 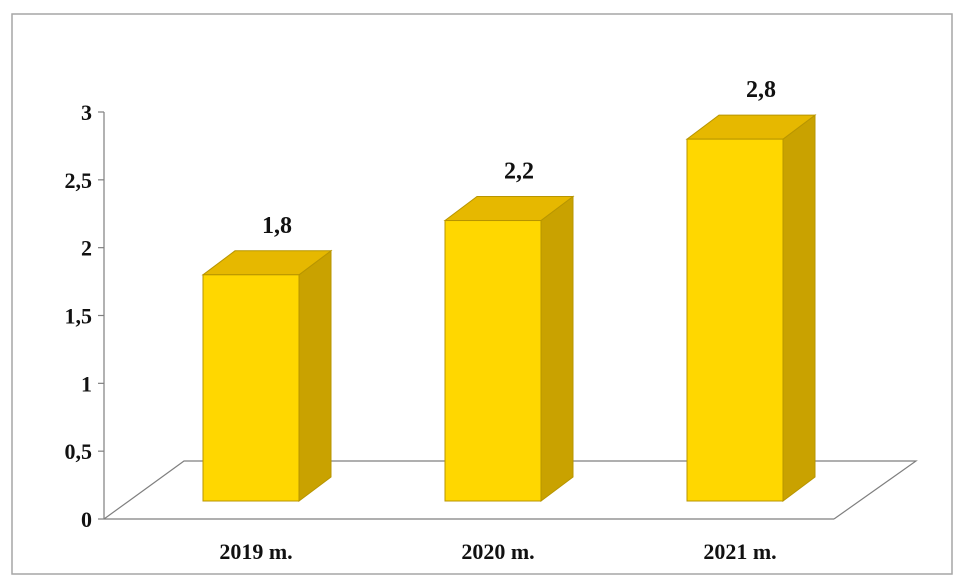 What do you see at coordinates (79, 180) in the screenshot?
I see `y-tick-label: 2,5` at bounding box center [79, 180].